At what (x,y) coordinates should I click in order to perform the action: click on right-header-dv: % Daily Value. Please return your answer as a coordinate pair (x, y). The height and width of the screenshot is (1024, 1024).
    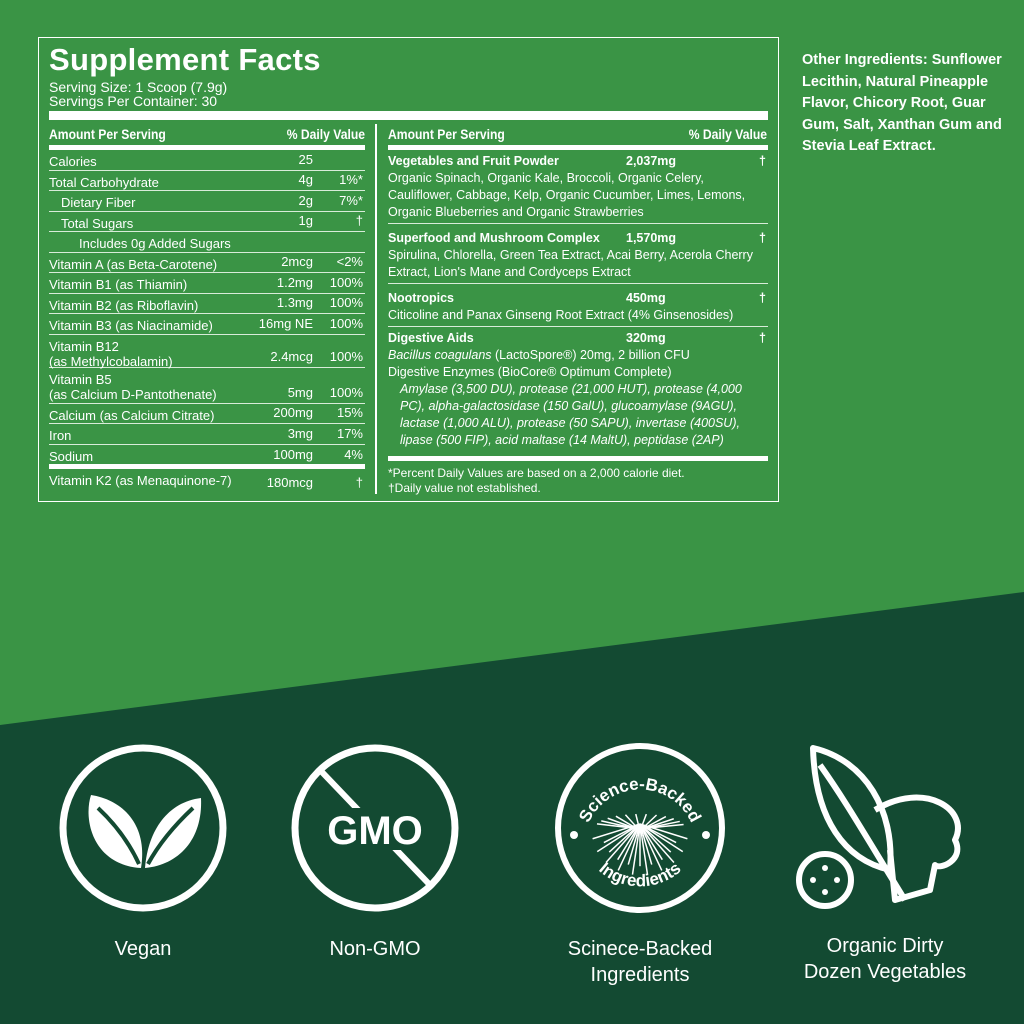
    Looking at the image, I should click on (727, 134).